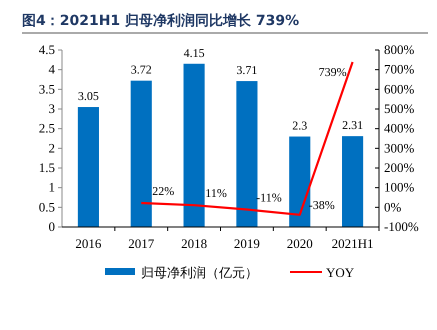  Describe the element at coordinates (46, 88) in the screenshot. I see `y-tick-label: 3.5` at that location.